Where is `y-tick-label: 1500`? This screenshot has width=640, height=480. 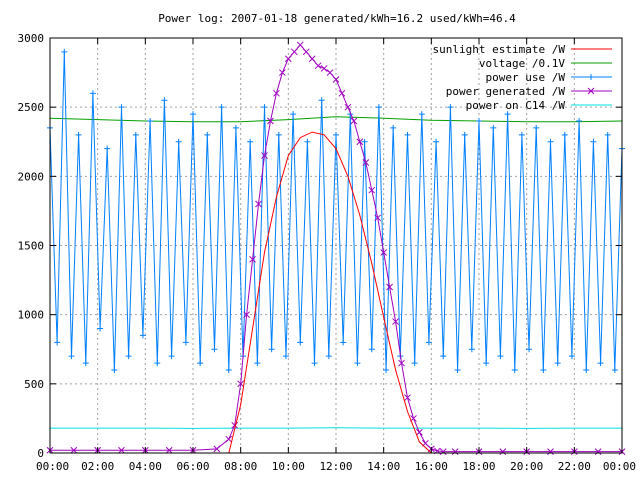
y-tick-label: 1500 is located at coordinates (31, 246).